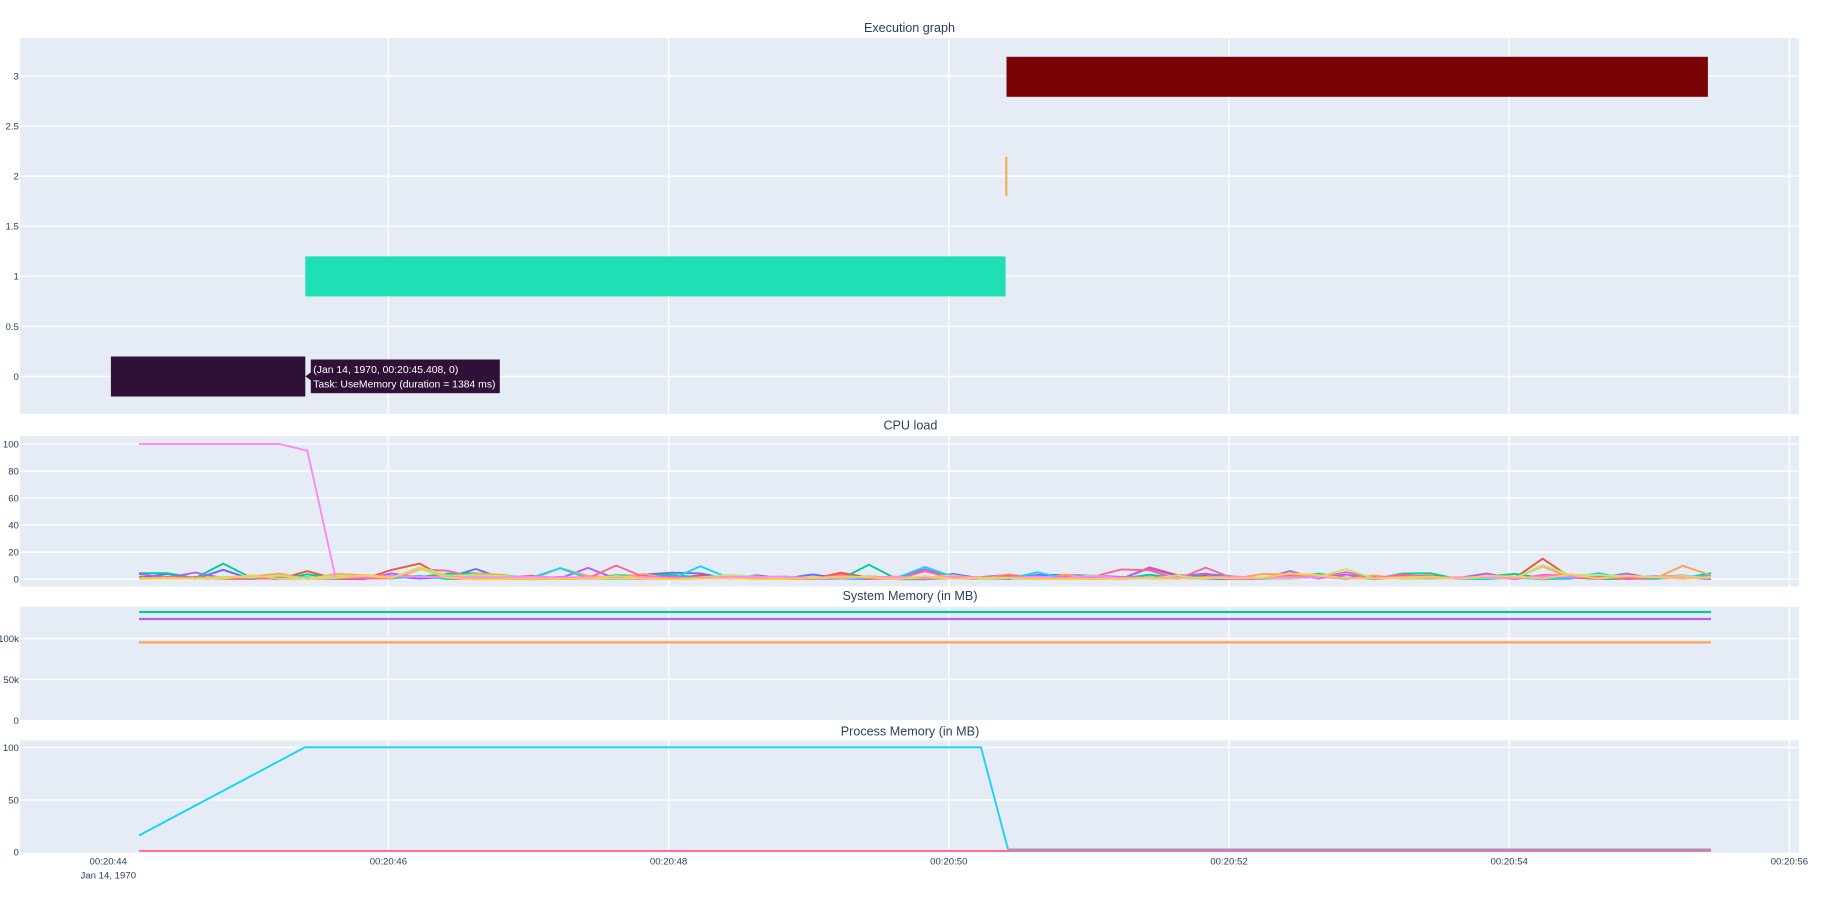 The image size is (1821, 897). I want to click on svg-text: 1.5, so click(12, 227).